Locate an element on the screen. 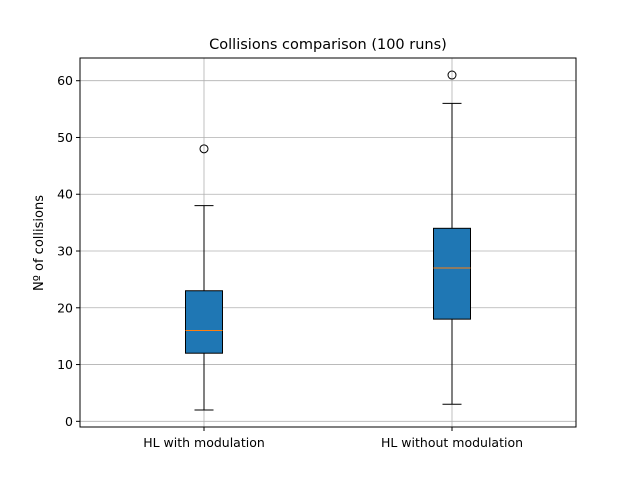 Image resolution: width=640 pixels, height=480 pixels. y-tick-label: 50 is located at coordinates (65, 137).